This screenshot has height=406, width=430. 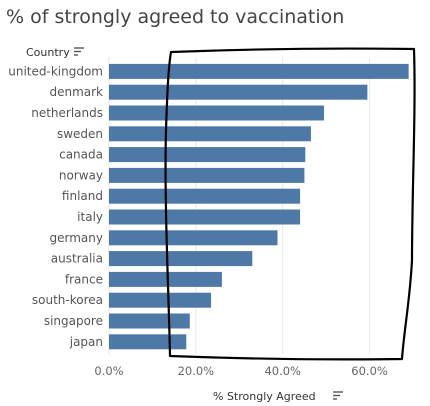 What do you see at coordinates (84, 279) in the screenshot?
I see `category-label-france: france` at bounding box center [84, 279].